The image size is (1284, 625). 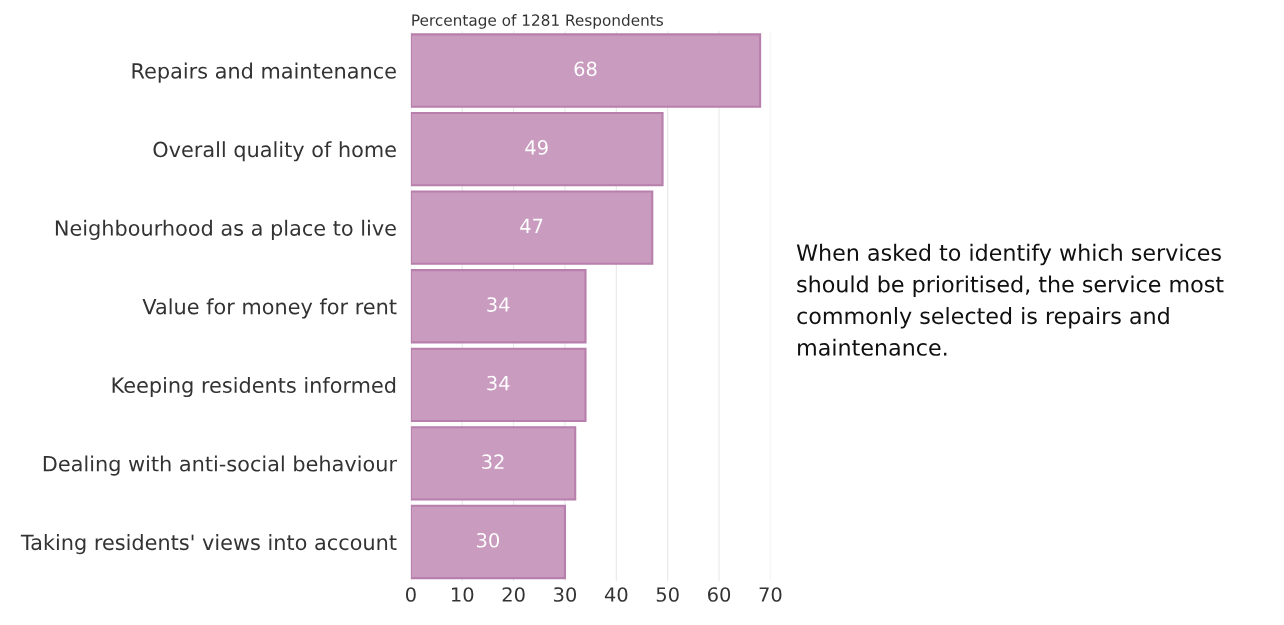 What do you see at coordinates (565, 594) in the screenshot?
I see `x-tick-label: 30` at bounding box center [565, 594].